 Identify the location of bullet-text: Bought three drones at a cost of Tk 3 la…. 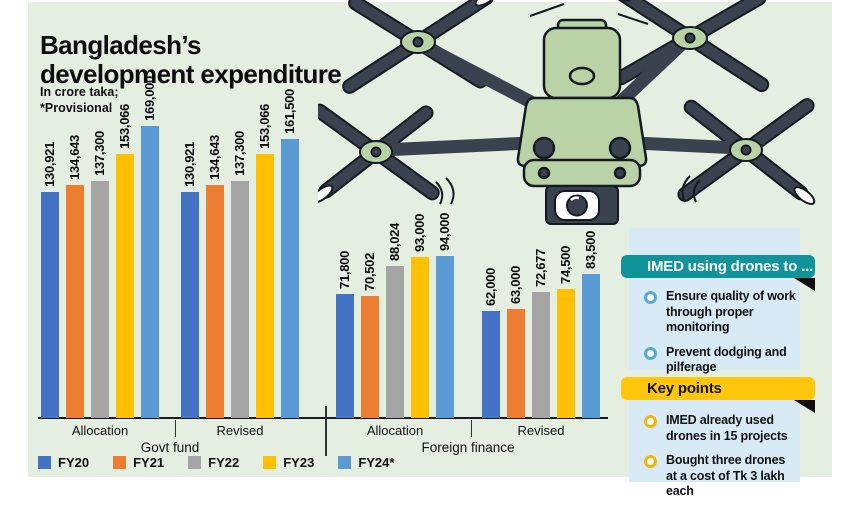
(731, 476).